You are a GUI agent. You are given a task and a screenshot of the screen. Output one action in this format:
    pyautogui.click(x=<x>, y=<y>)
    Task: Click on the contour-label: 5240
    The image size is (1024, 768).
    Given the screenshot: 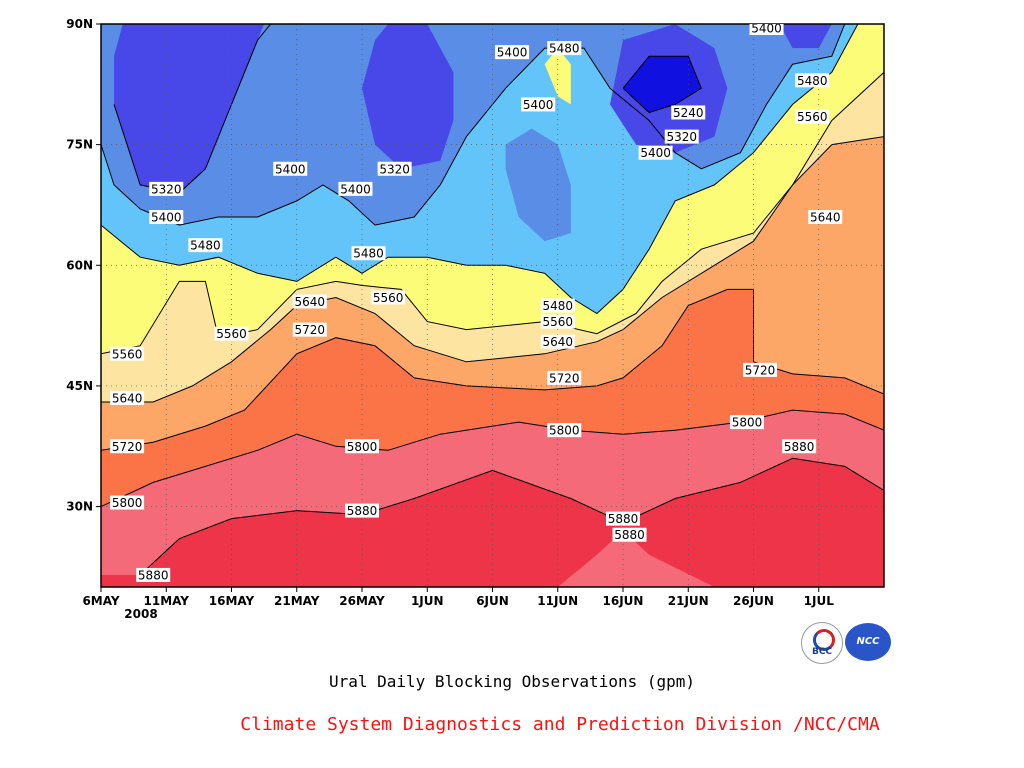 What is the action you would take?
    pyautogui.click(x=688, y=113)
    